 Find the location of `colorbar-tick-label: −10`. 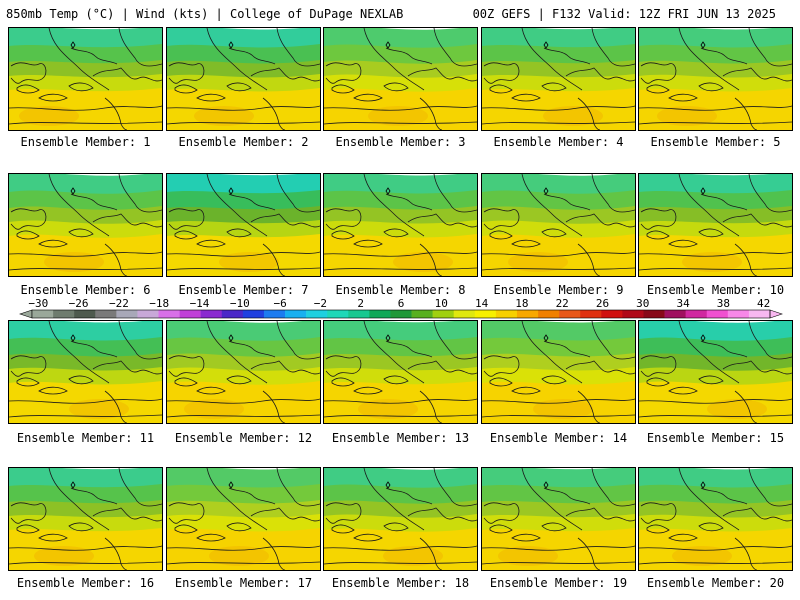

colorbar-tick-label: −10 is located at coordinates (240, 303).